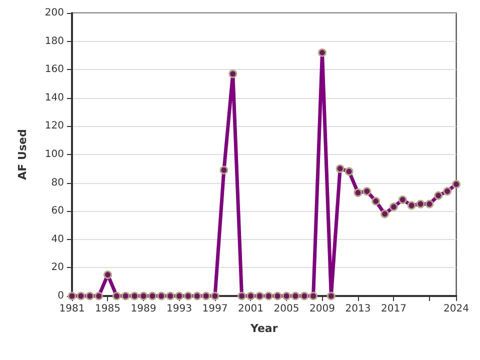  I want to click on x-tick-label: 2017, so click(393, 309).